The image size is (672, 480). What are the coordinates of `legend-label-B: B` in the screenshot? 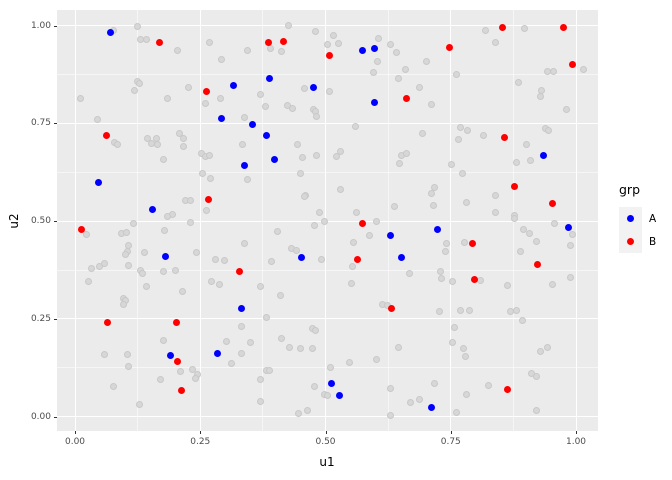 It's located at (653, 241).